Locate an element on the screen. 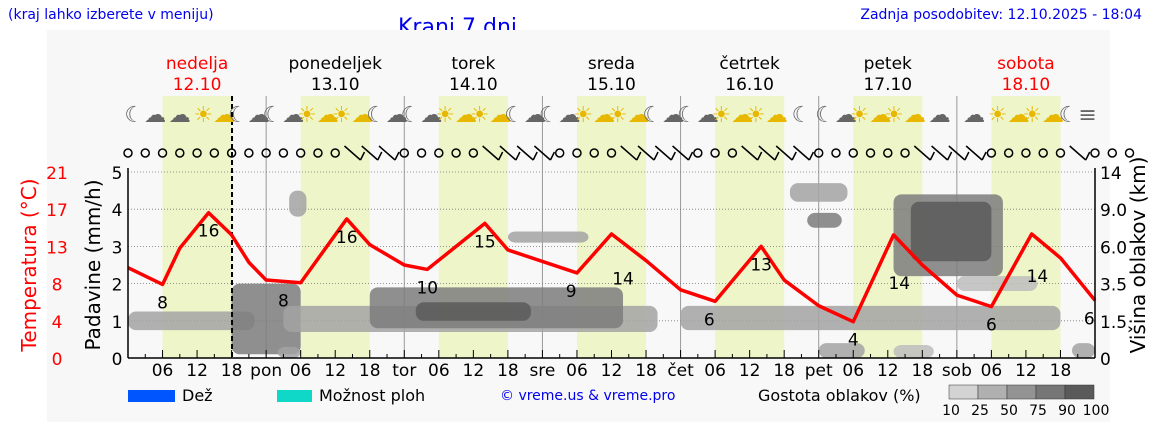 Image resolution: width=1152 pixels, height=443 pixels. precip-tick-label: 1 is located at coordinates (117, 323).